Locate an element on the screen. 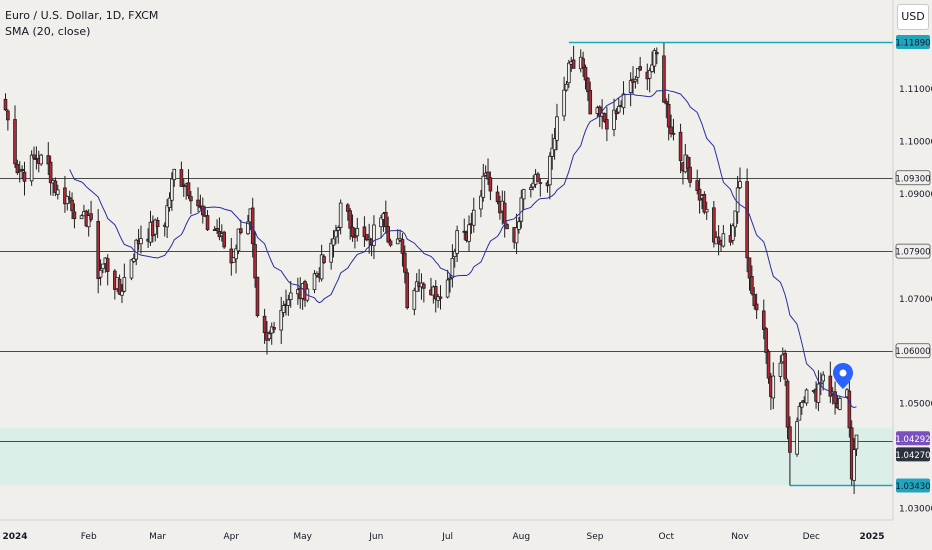 The width and height of the screenshot is (932, 550). time-tick-label: Apr is located at coordinates (232, 537).